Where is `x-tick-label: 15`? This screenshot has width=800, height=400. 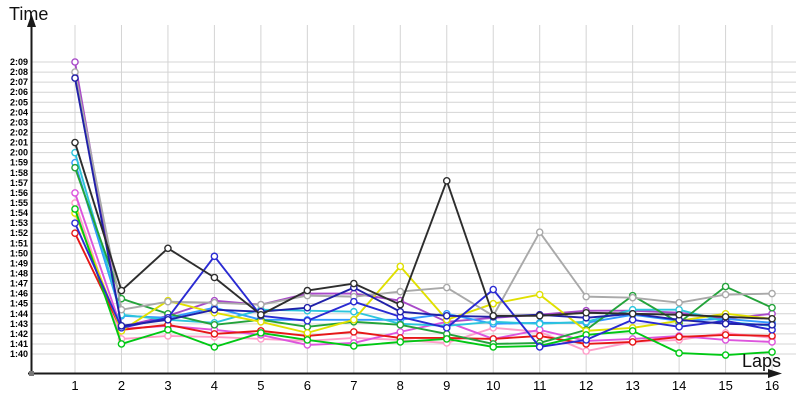
x-tick-label: 15 is located at coordinates (725, 385).